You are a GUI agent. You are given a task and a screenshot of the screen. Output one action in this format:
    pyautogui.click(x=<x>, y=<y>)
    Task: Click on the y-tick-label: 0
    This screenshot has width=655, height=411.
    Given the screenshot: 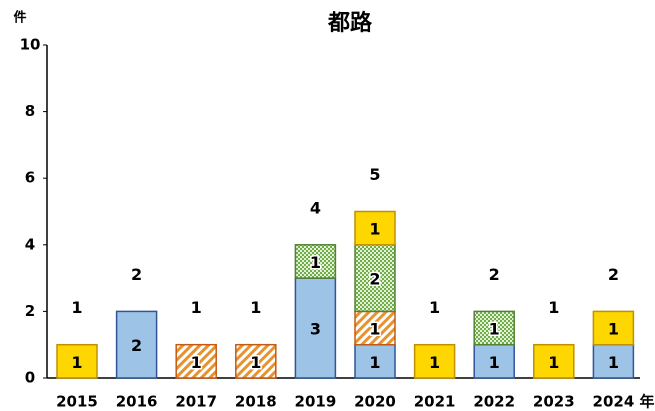 What is the action you would take?
    pyautogui.click(x=30, y=378)
    